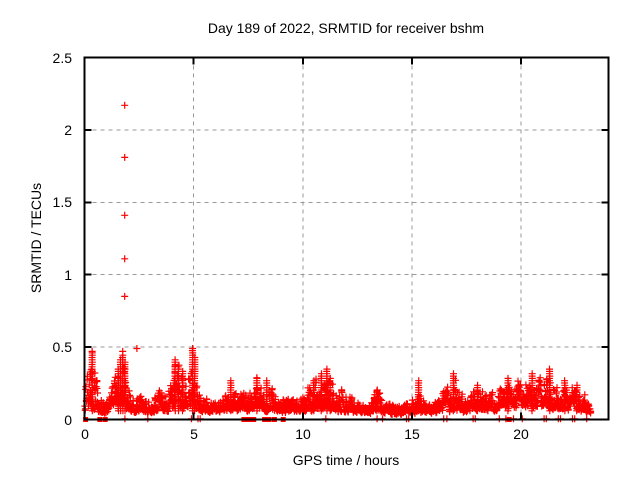  I want to click on x-tick-label: 5, so click(194, 434).